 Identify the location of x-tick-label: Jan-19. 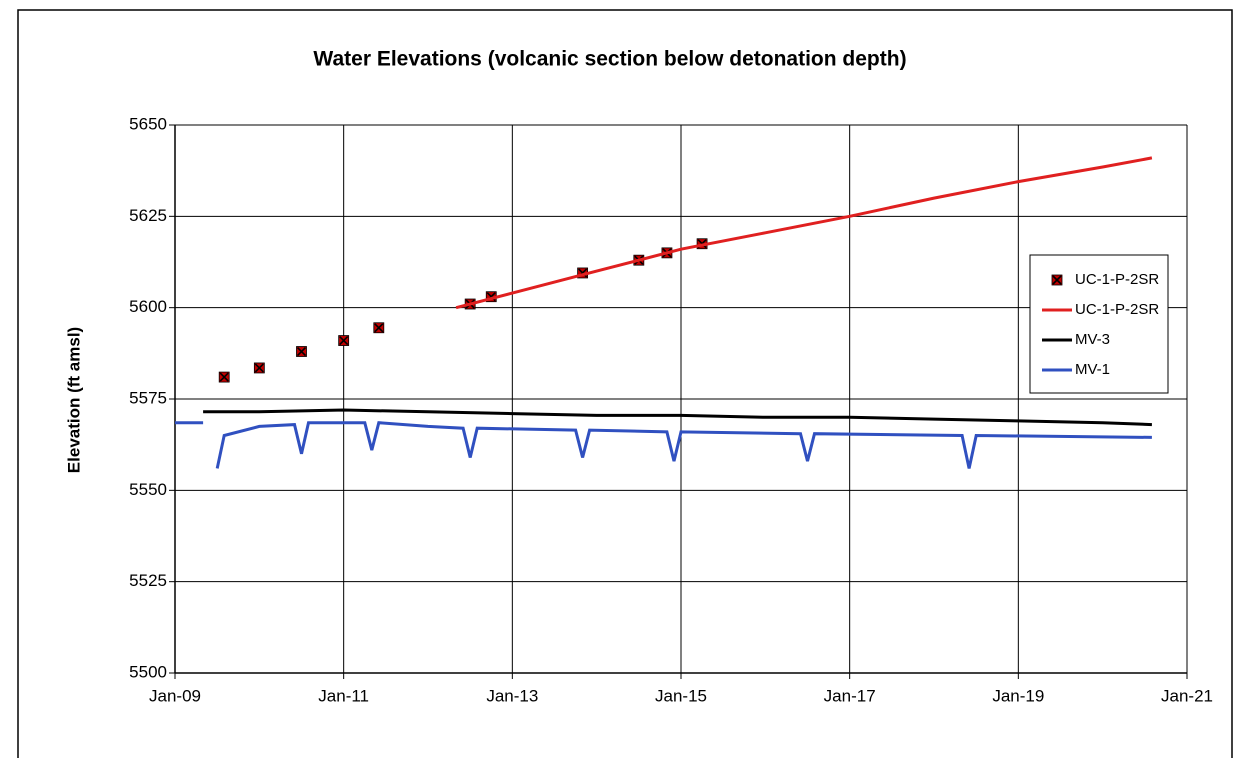
(1018, 695).